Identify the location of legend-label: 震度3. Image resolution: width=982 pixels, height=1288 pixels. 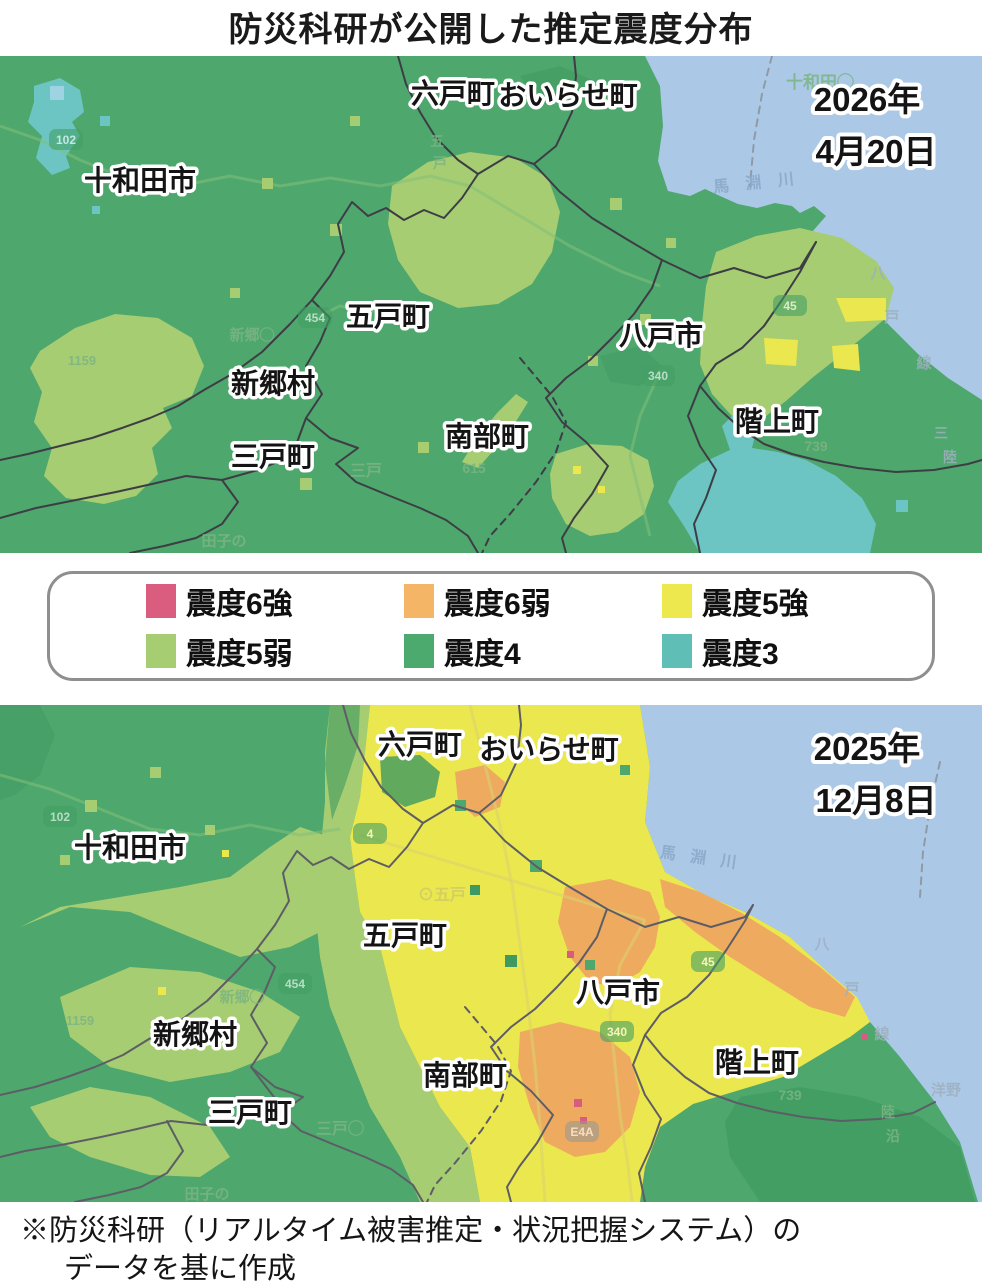
(740, 654).